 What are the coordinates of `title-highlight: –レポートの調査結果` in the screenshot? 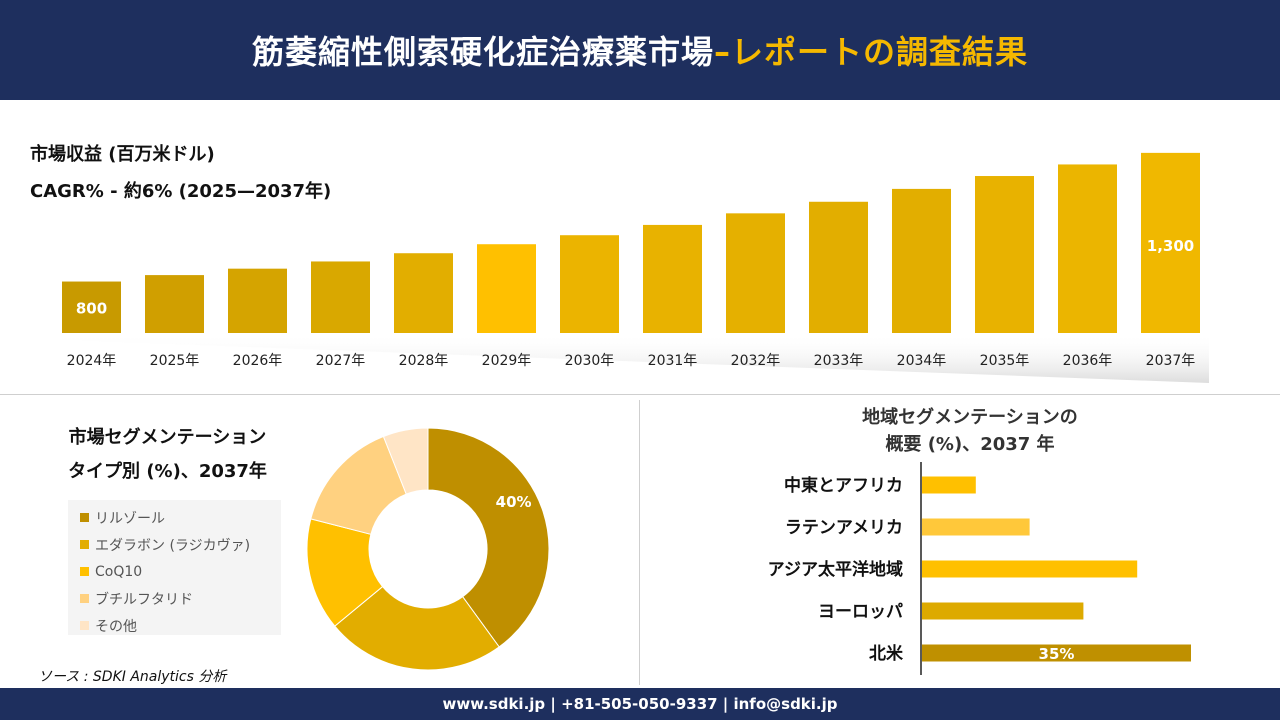 It's located at (871, 52).